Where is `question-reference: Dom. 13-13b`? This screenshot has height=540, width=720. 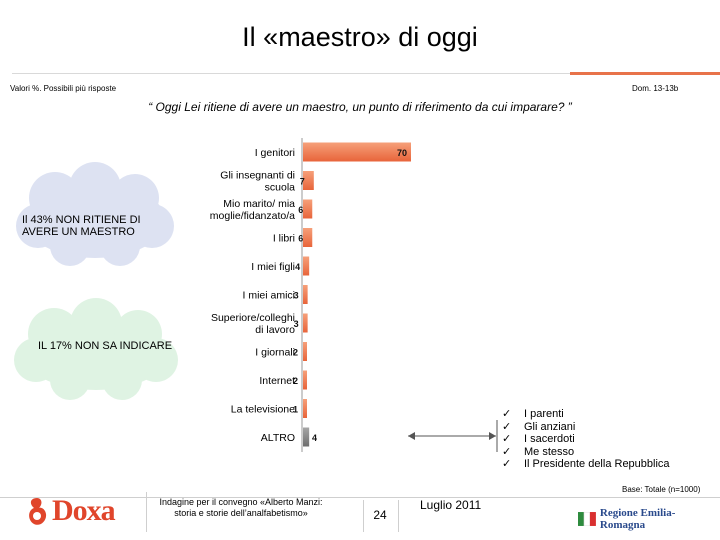 question-reference: Dom. 13-13b is located at coordinates (655, 88).